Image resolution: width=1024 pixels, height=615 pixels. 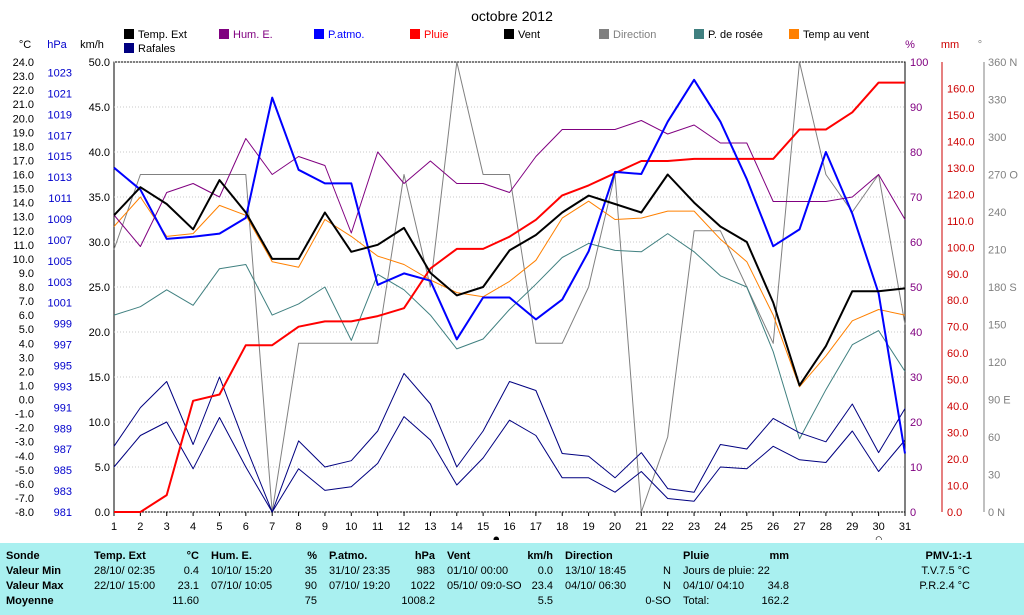 What do you see at coordinates (231, 556) in the screenshot?
I see `hum-title: Hum. E.` at bounding box center [231, 556].